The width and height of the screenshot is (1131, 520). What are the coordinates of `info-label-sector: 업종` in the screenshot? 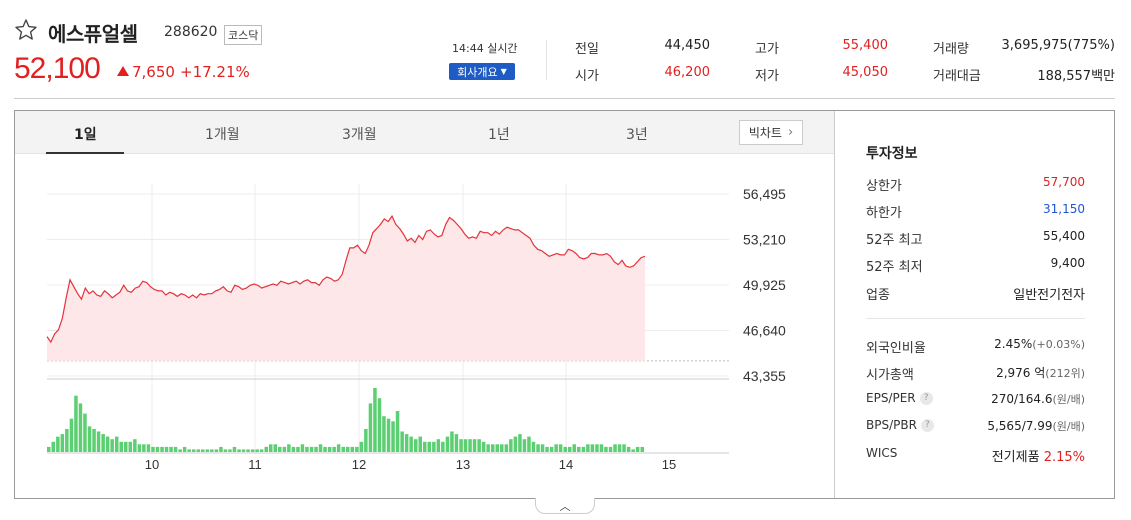 It's located at (878, 295).